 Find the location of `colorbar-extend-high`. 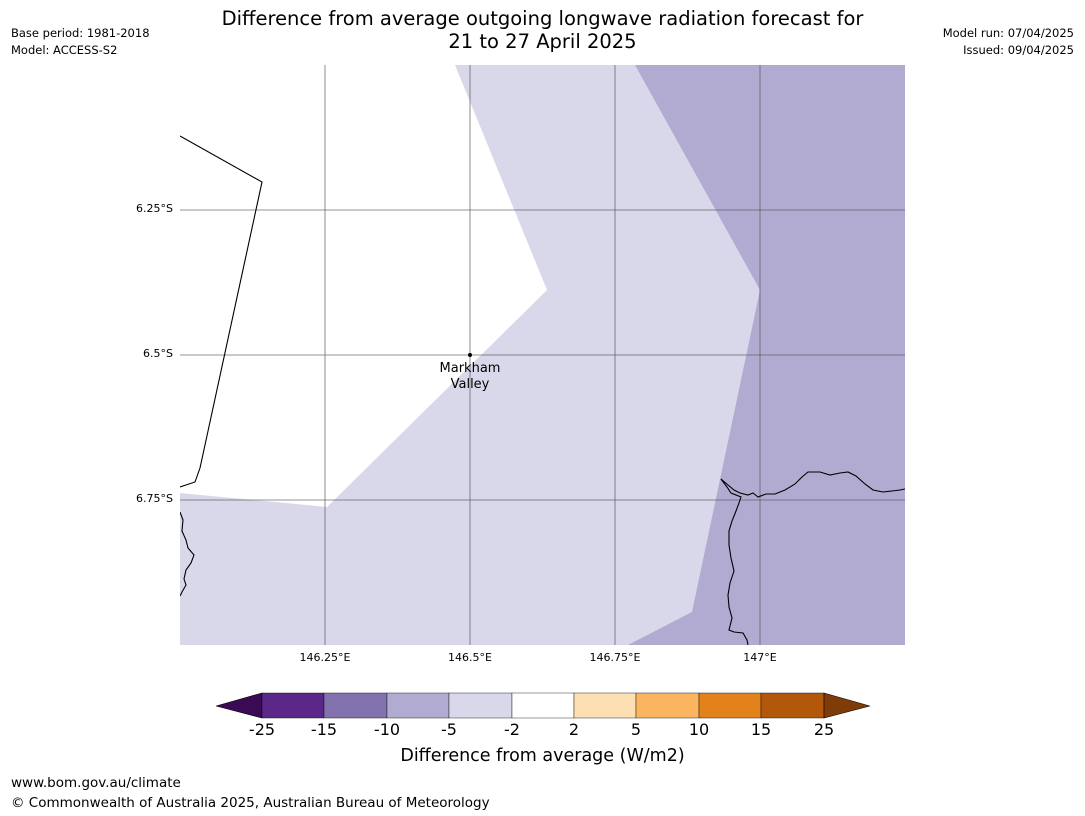

colorbar-extend-high is located at coordinates (846, 705).